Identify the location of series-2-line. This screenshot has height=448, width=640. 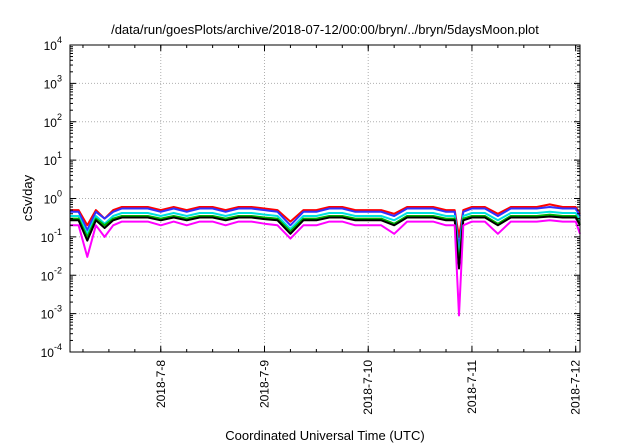
(325, 234).